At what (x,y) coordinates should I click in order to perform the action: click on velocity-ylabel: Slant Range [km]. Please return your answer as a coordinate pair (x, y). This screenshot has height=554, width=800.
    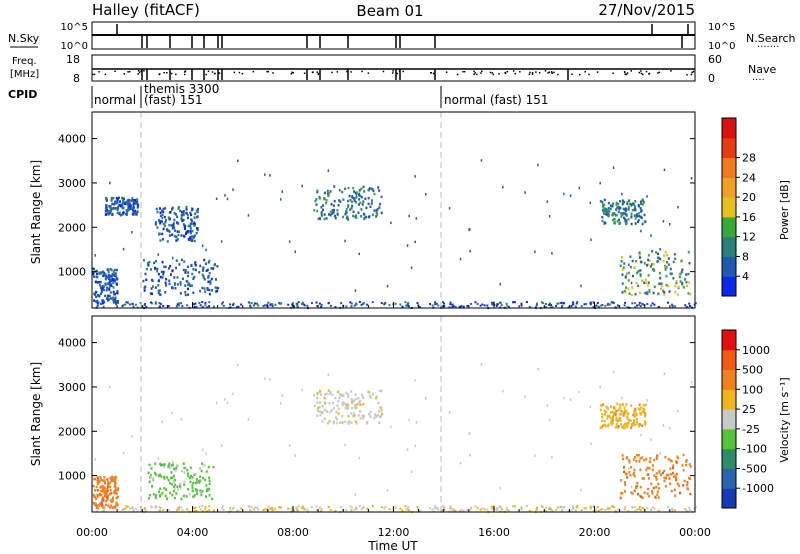
    Looking at the image, I should click on (36, 414).